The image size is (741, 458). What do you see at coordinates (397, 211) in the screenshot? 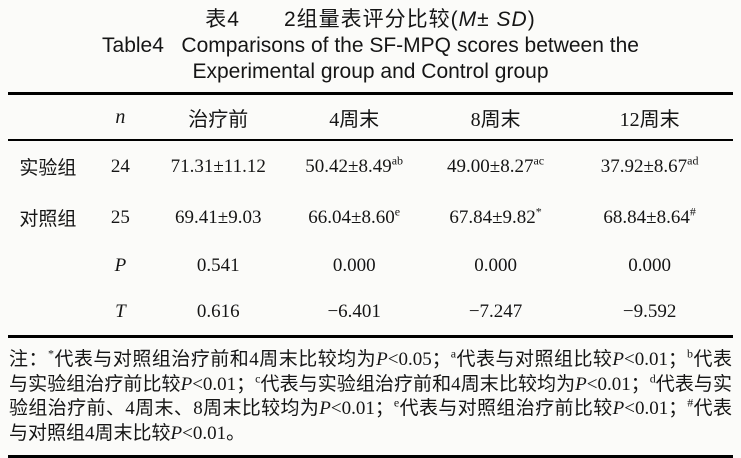
I see `superscript-marker: e` at bounding box center [397, 211].